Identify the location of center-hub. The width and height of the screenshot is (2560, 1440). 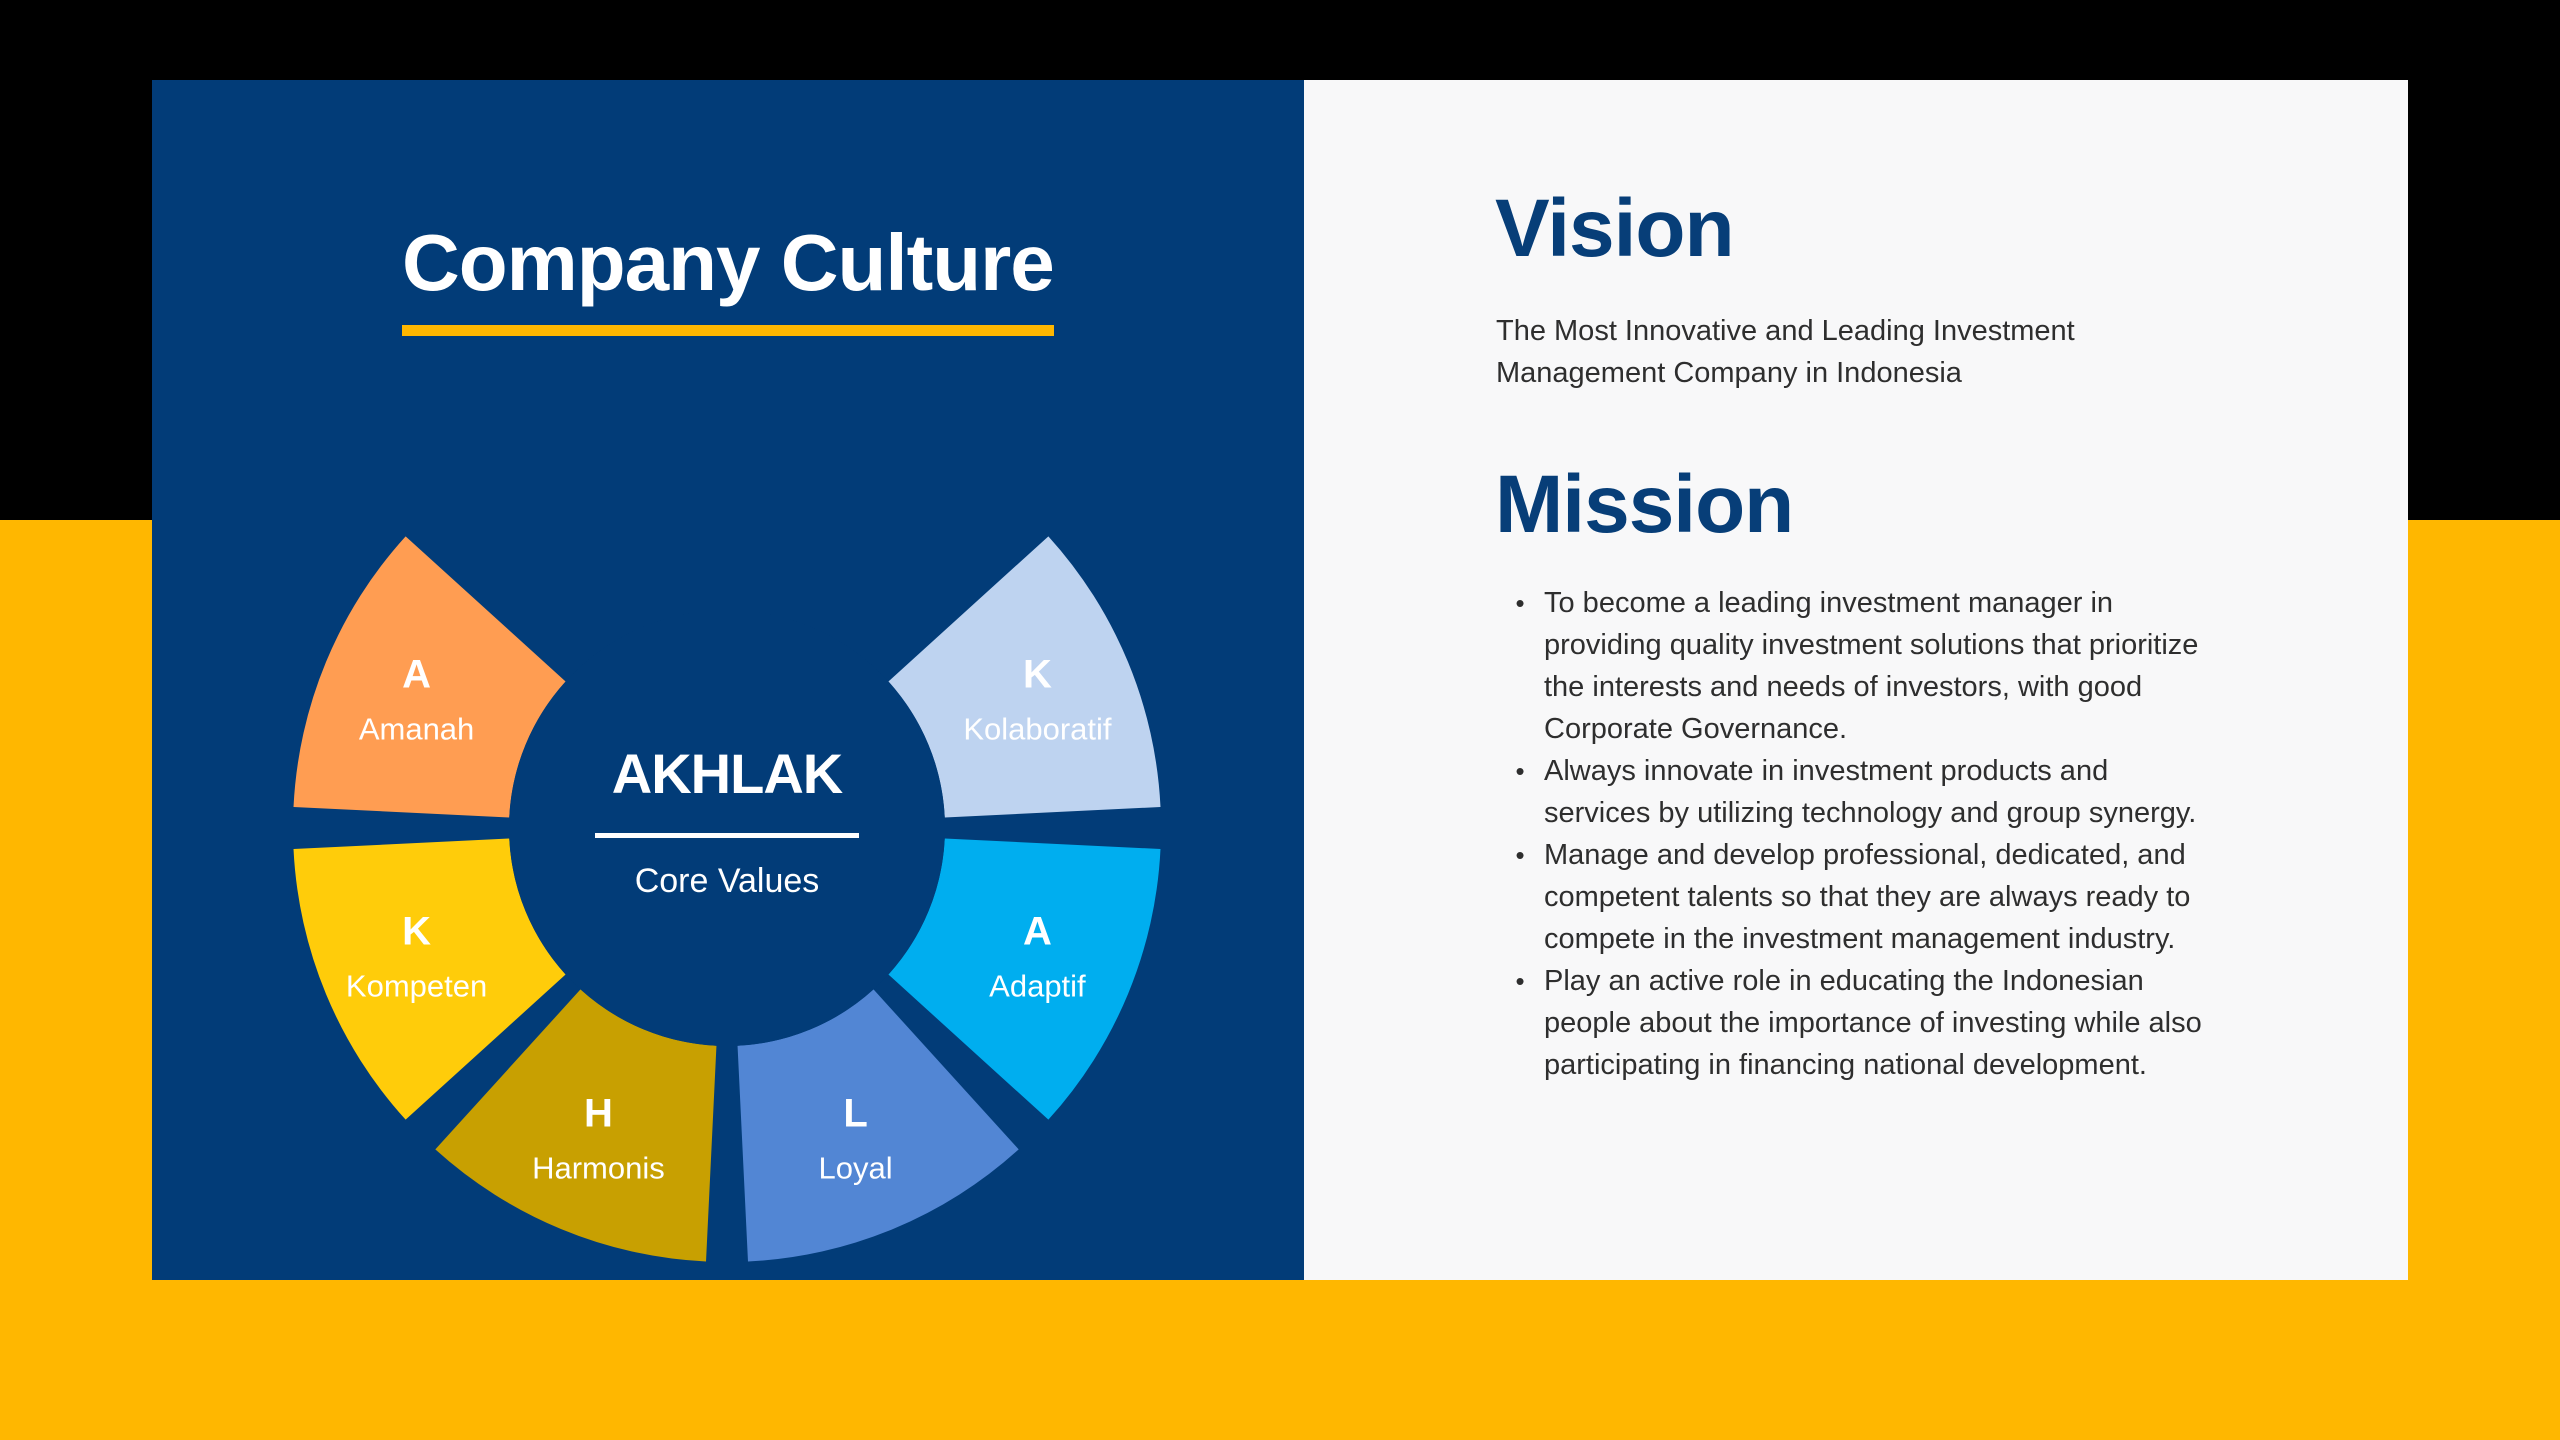
(727, 828).